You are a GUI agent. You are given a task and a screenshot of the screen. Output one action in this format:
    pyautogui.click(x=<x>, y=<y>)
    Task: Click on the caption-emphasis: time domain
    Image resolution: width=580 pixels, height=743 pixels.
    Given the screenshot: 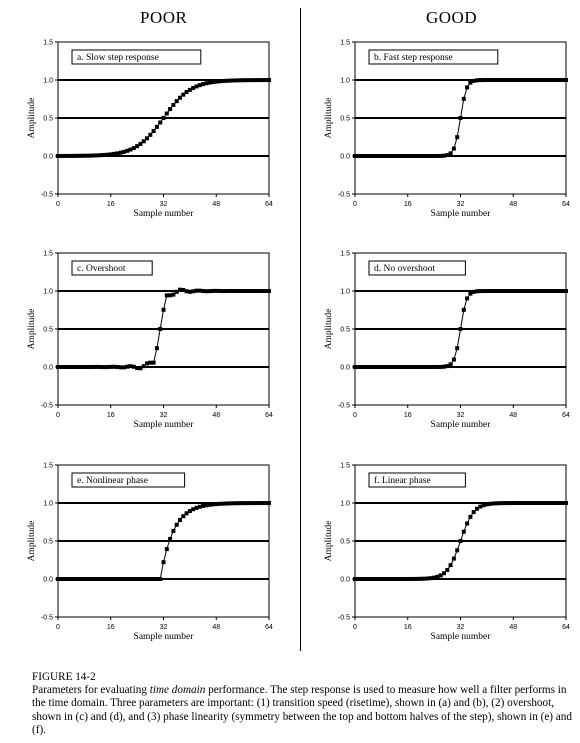 What is the action you would take?
    pyautogui.click(x=177, y=690)
    